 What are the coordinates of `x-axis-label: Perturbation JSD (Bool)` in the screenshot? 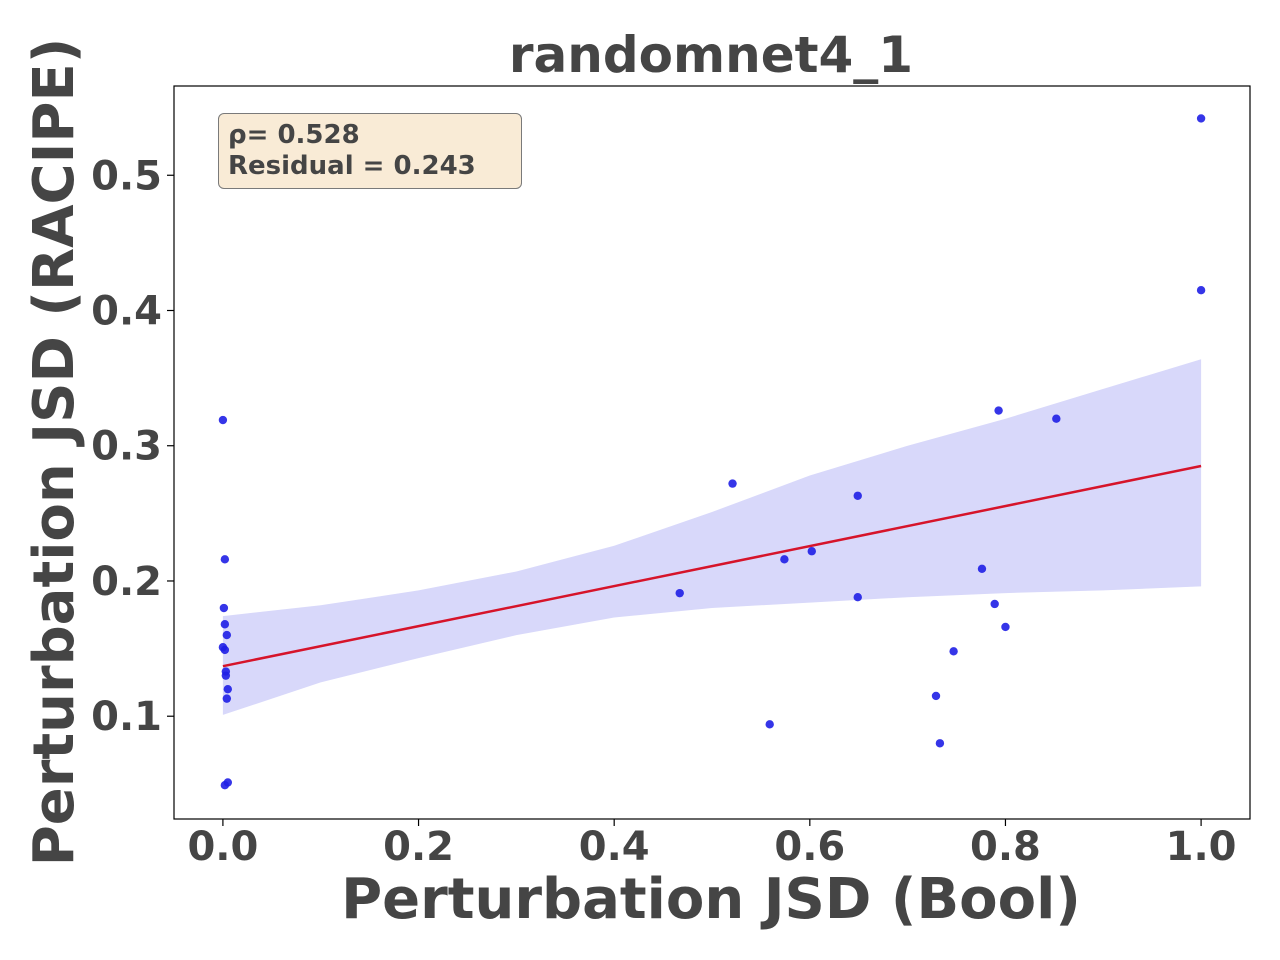 It's located at (711, 899).